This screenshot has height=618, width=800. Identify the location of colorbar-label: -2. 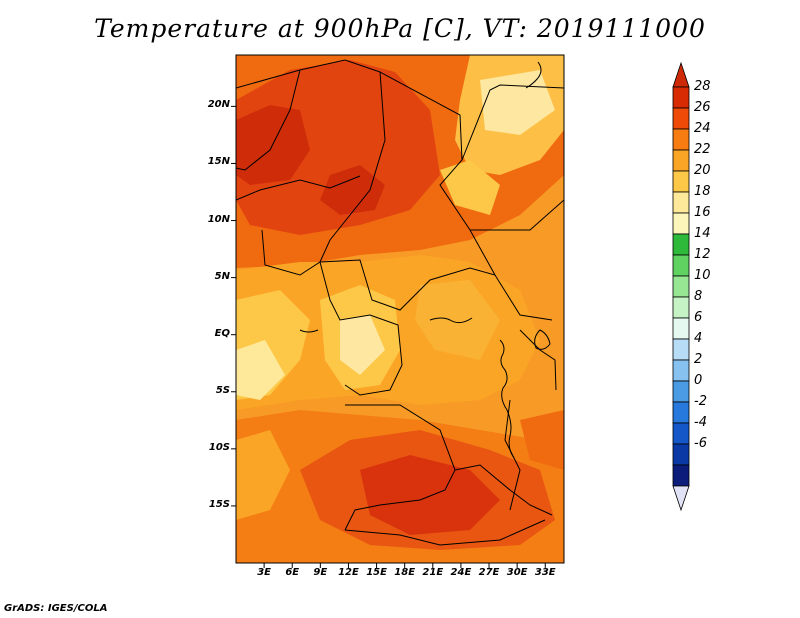
(700, 401).